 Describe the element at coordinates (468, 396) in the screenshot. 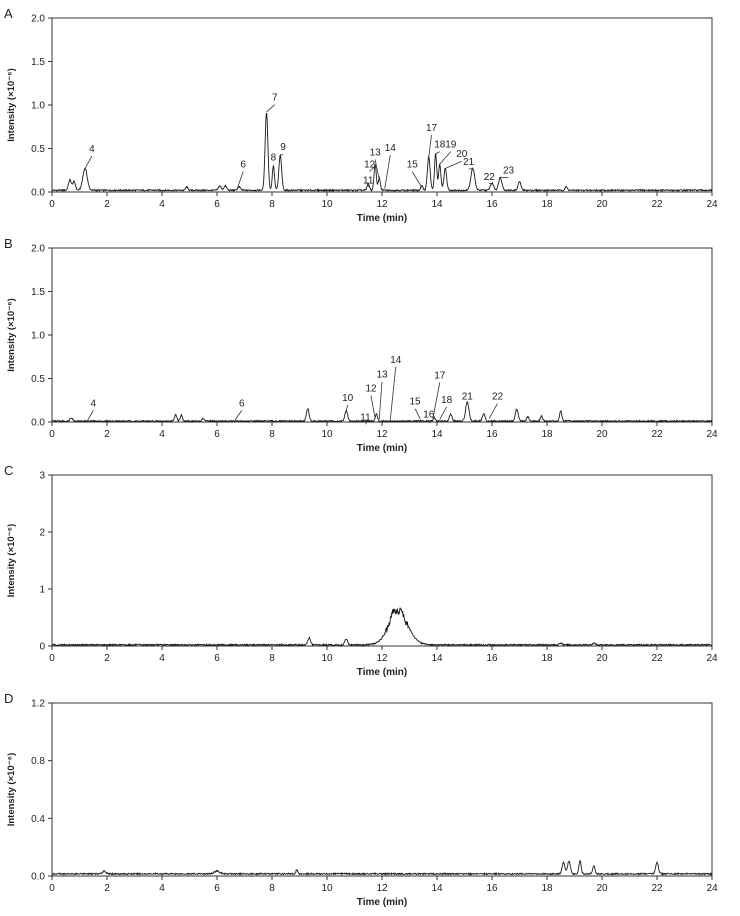

I see `peak-label: 21` at that location.